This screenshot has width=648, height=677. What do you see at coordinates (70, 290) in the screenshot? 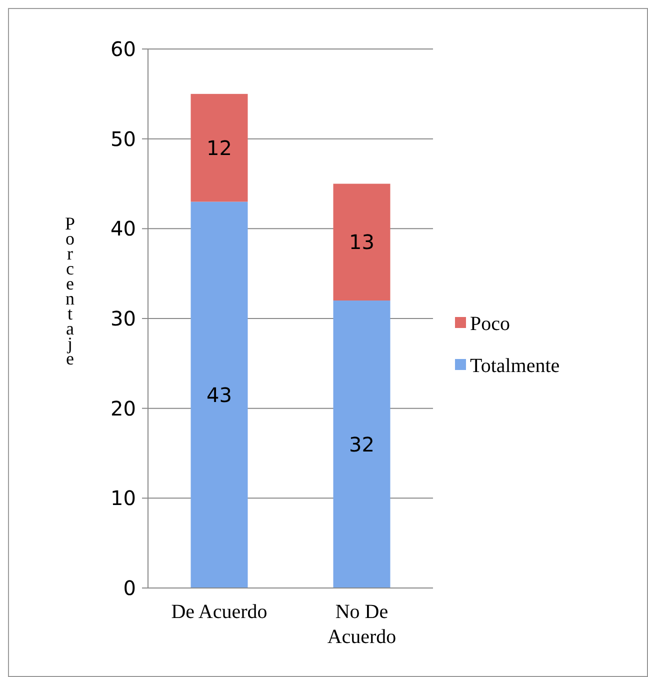
I see `y-axis-title: Porcentaje` at bounding box center [70, 290].